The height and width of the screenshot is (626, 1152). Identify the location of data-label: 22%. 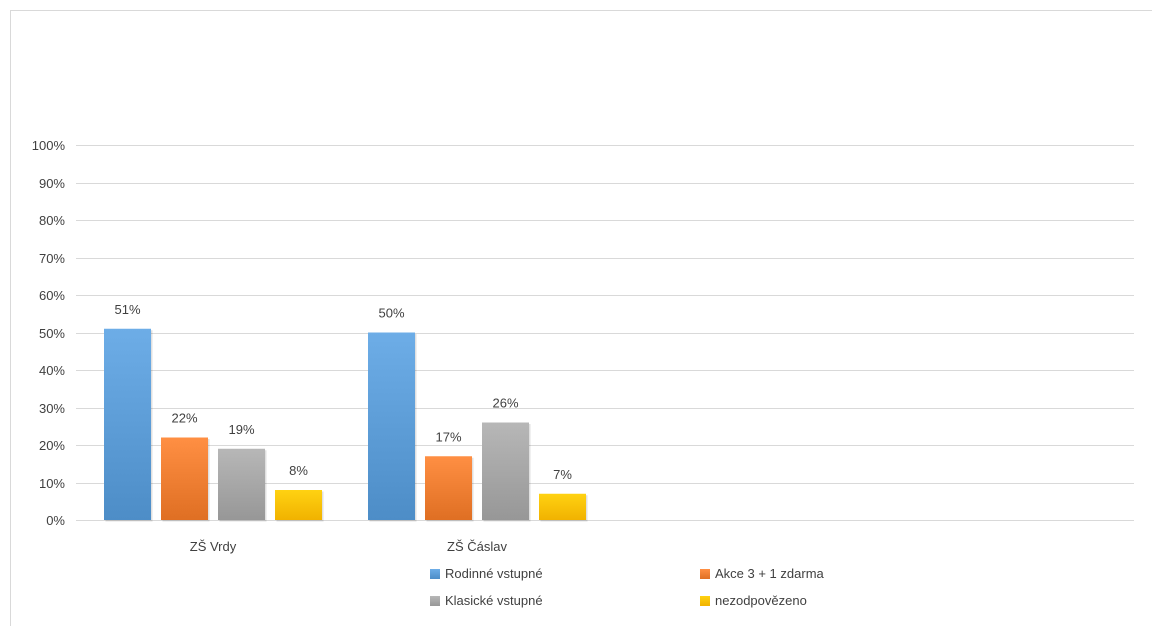
(184, 418).